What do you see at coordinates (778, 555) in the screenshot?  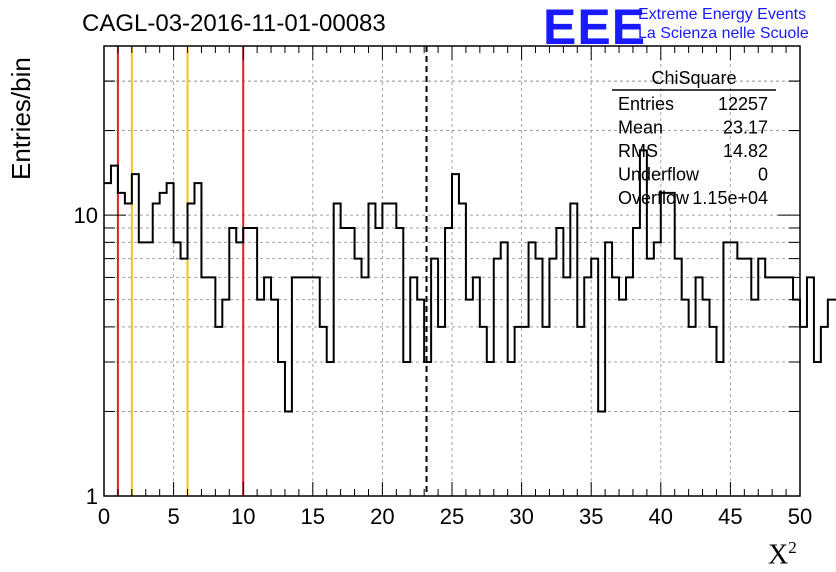 I see `x-axis-label-base: X` at bounding box center [778, 555].